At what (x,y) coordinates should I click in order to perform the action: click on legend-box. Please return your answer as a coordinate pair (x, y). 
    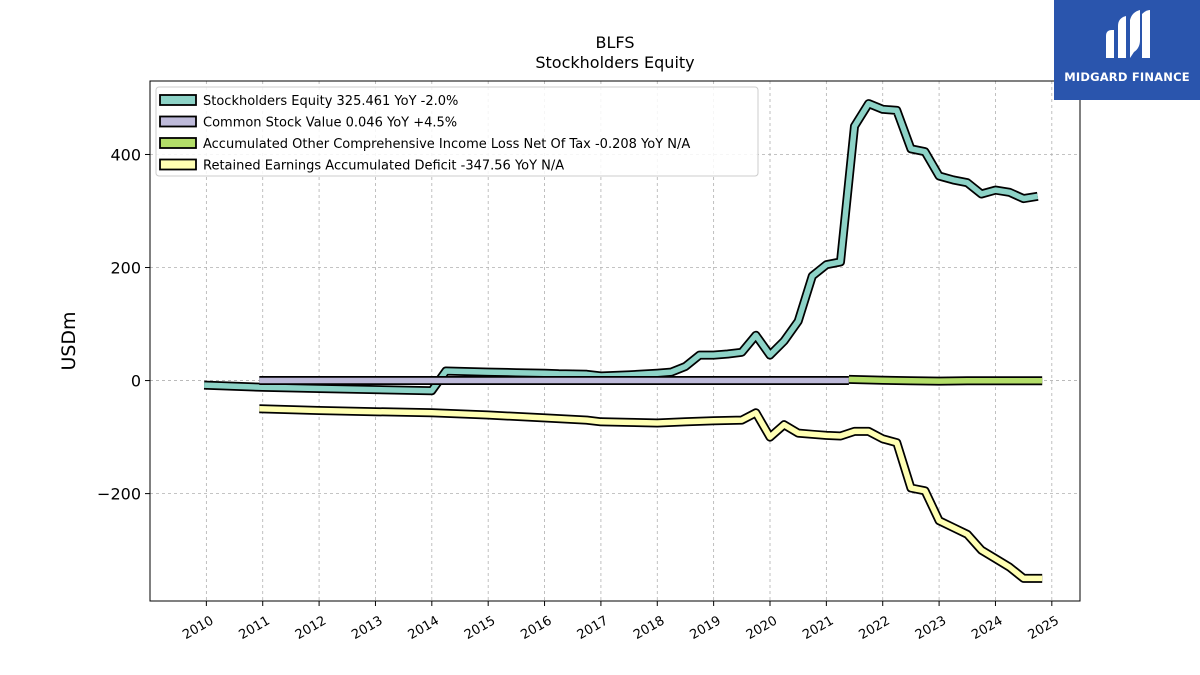
    Looking at the image, I should click on (457, 131).